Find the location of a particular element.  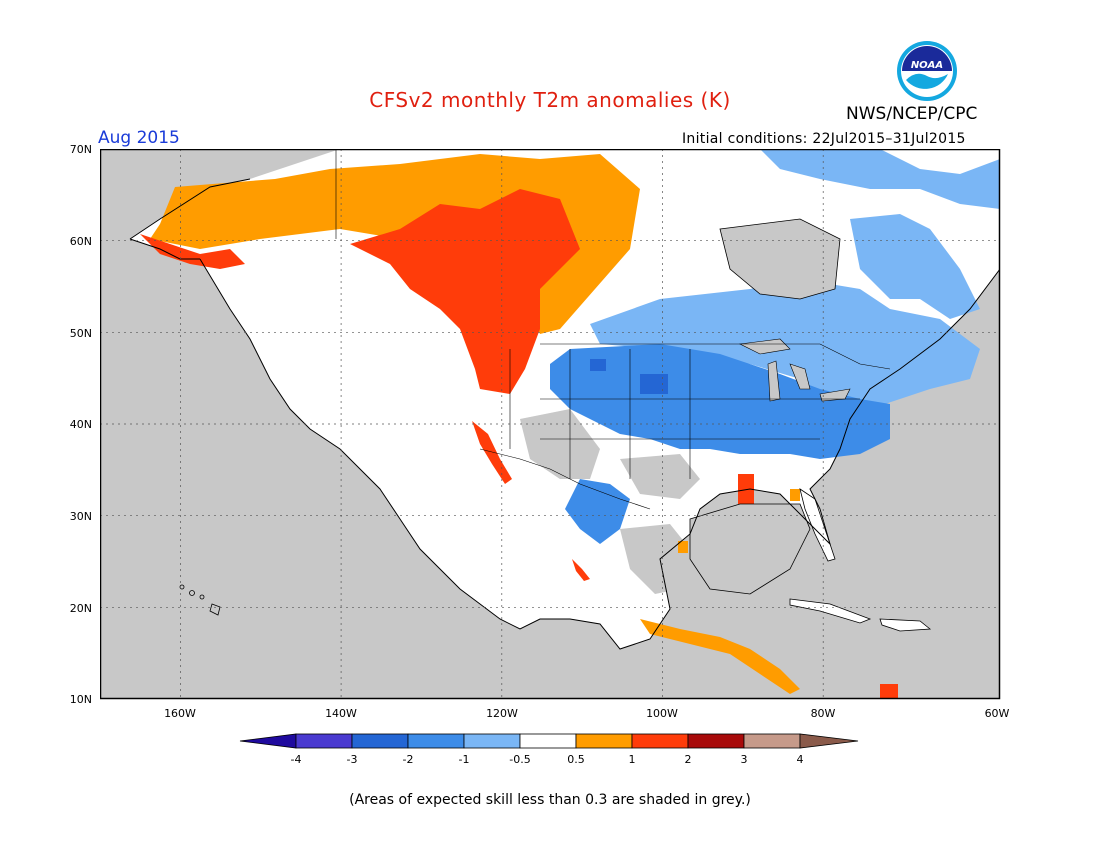

colorbar-label: 4 is located at coordinates (800, 759).